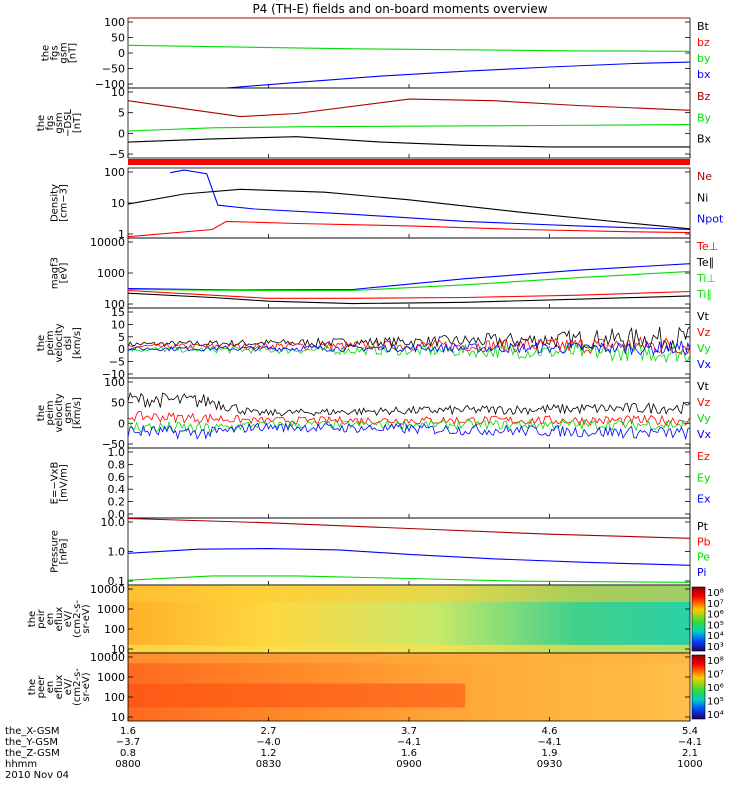 The width and height of the screenshot is (750, 800). Describe the element at coordinates (68, 686) in the screenshot. I see `y-axis-label: eV/` at that location.